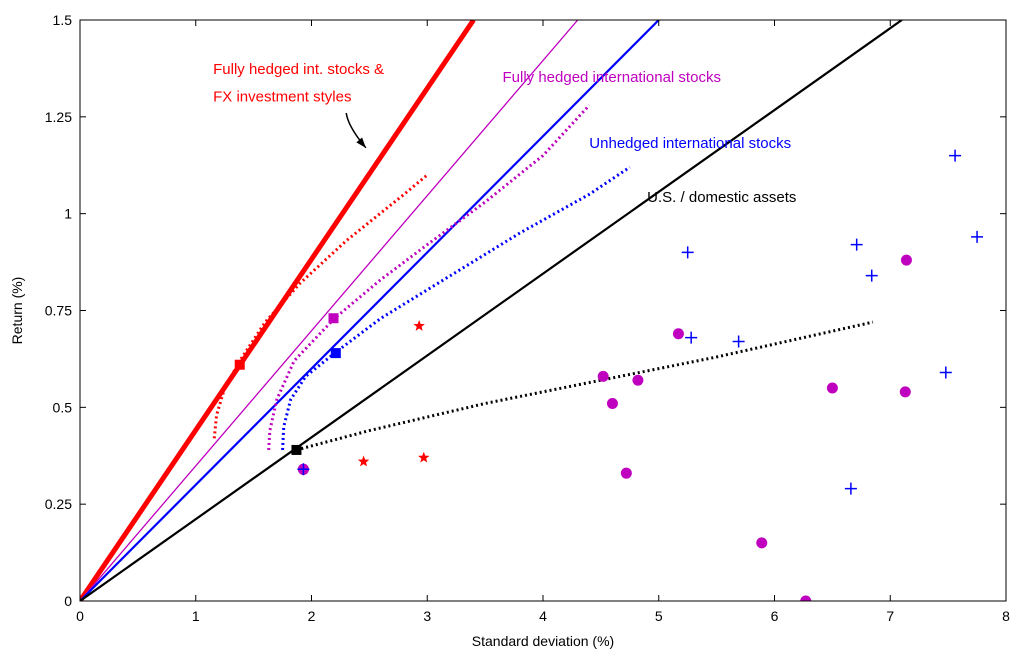 This screenshot has width=1012, height=653. Describe the element at coordinates (312, 616) in the screenshot. I see `x-tick-label: 2` at that location.